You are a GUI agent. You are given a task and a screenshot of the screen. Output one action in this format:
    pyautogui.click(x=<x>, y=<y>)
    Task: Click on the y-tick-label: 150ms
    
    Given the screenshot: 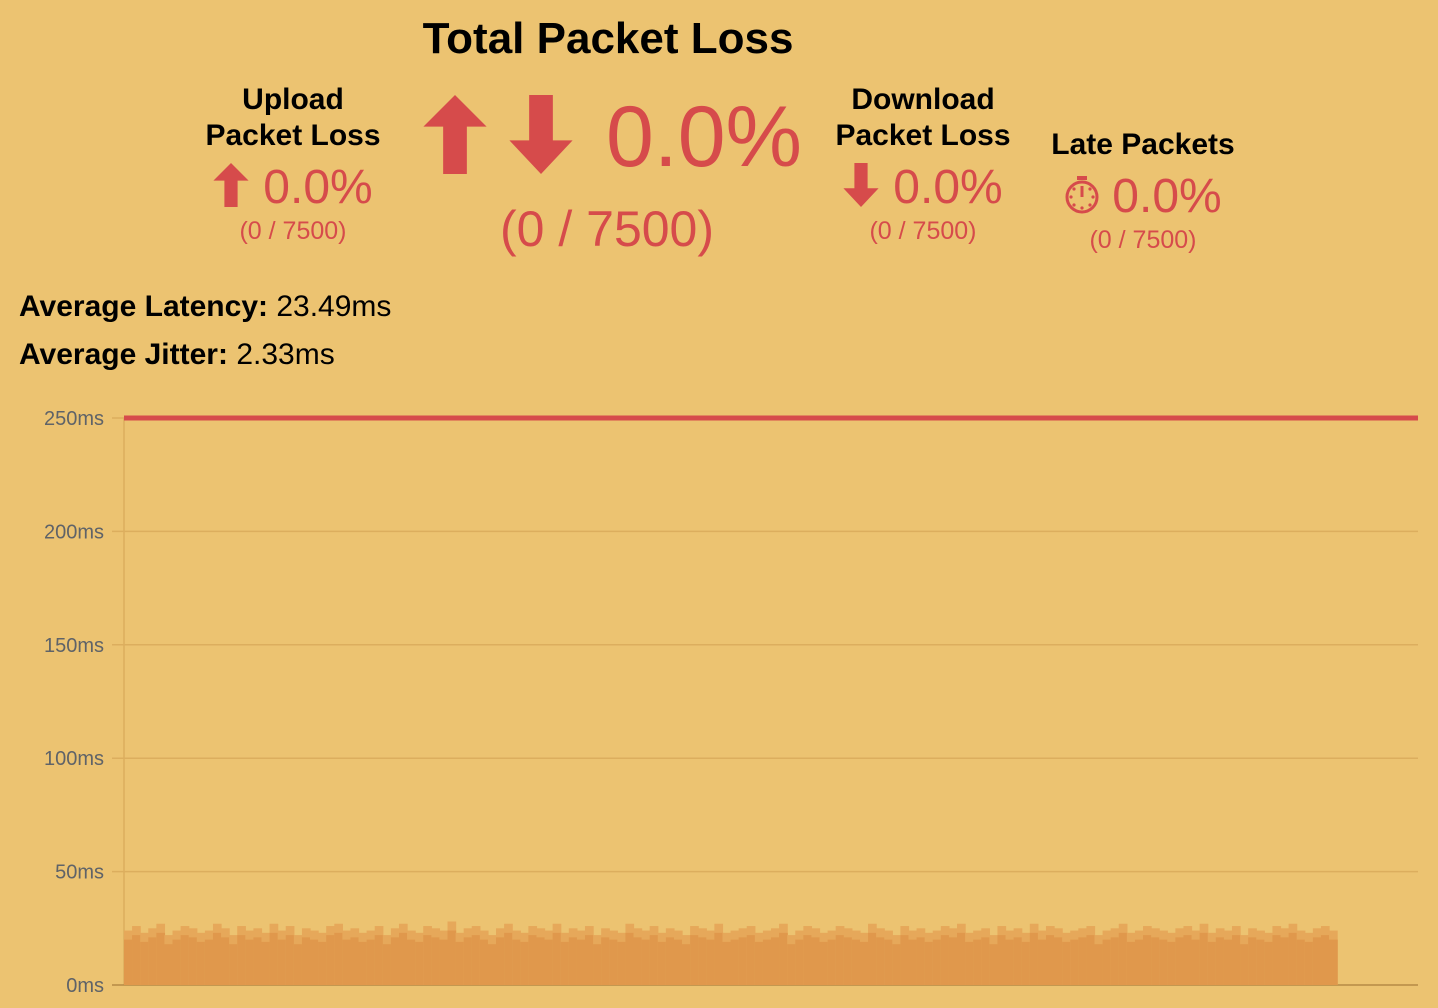 What is the action you would take?
    pyautogui.click(x=74, y=646)
    